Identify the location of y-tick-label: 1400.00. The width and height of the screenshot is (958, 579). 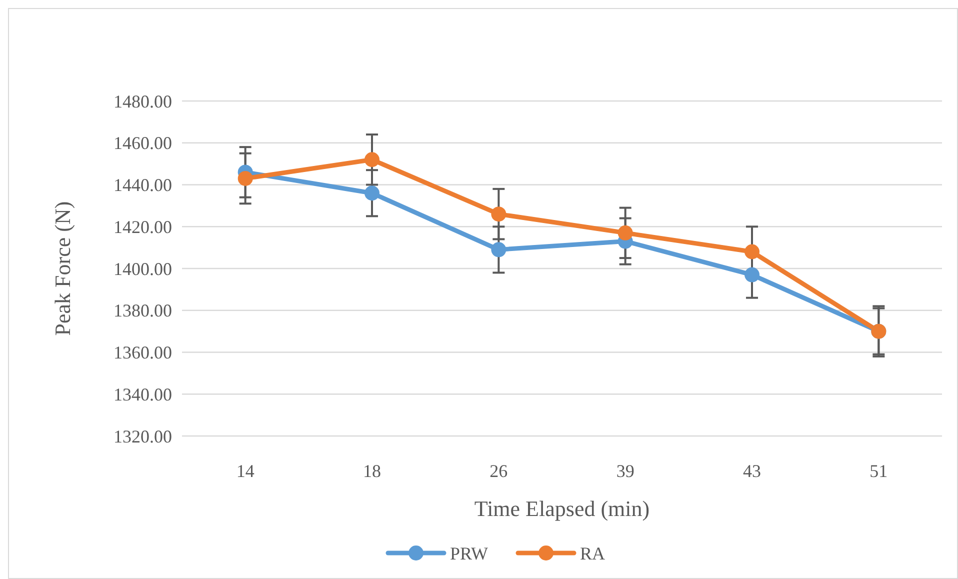
(143, 268).